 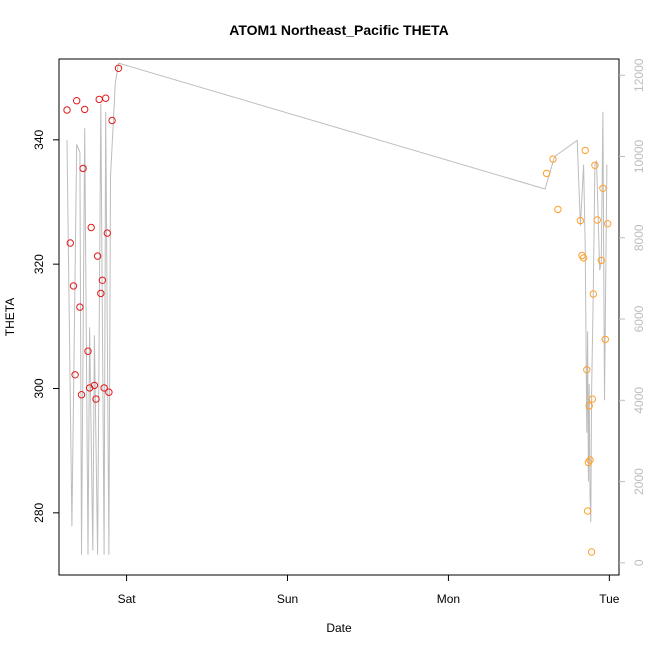 What do you see at coordinates (45, 326) in the screenshot?
I see `y-axis: 280 300 320 340` at bounding box center [45, 326].